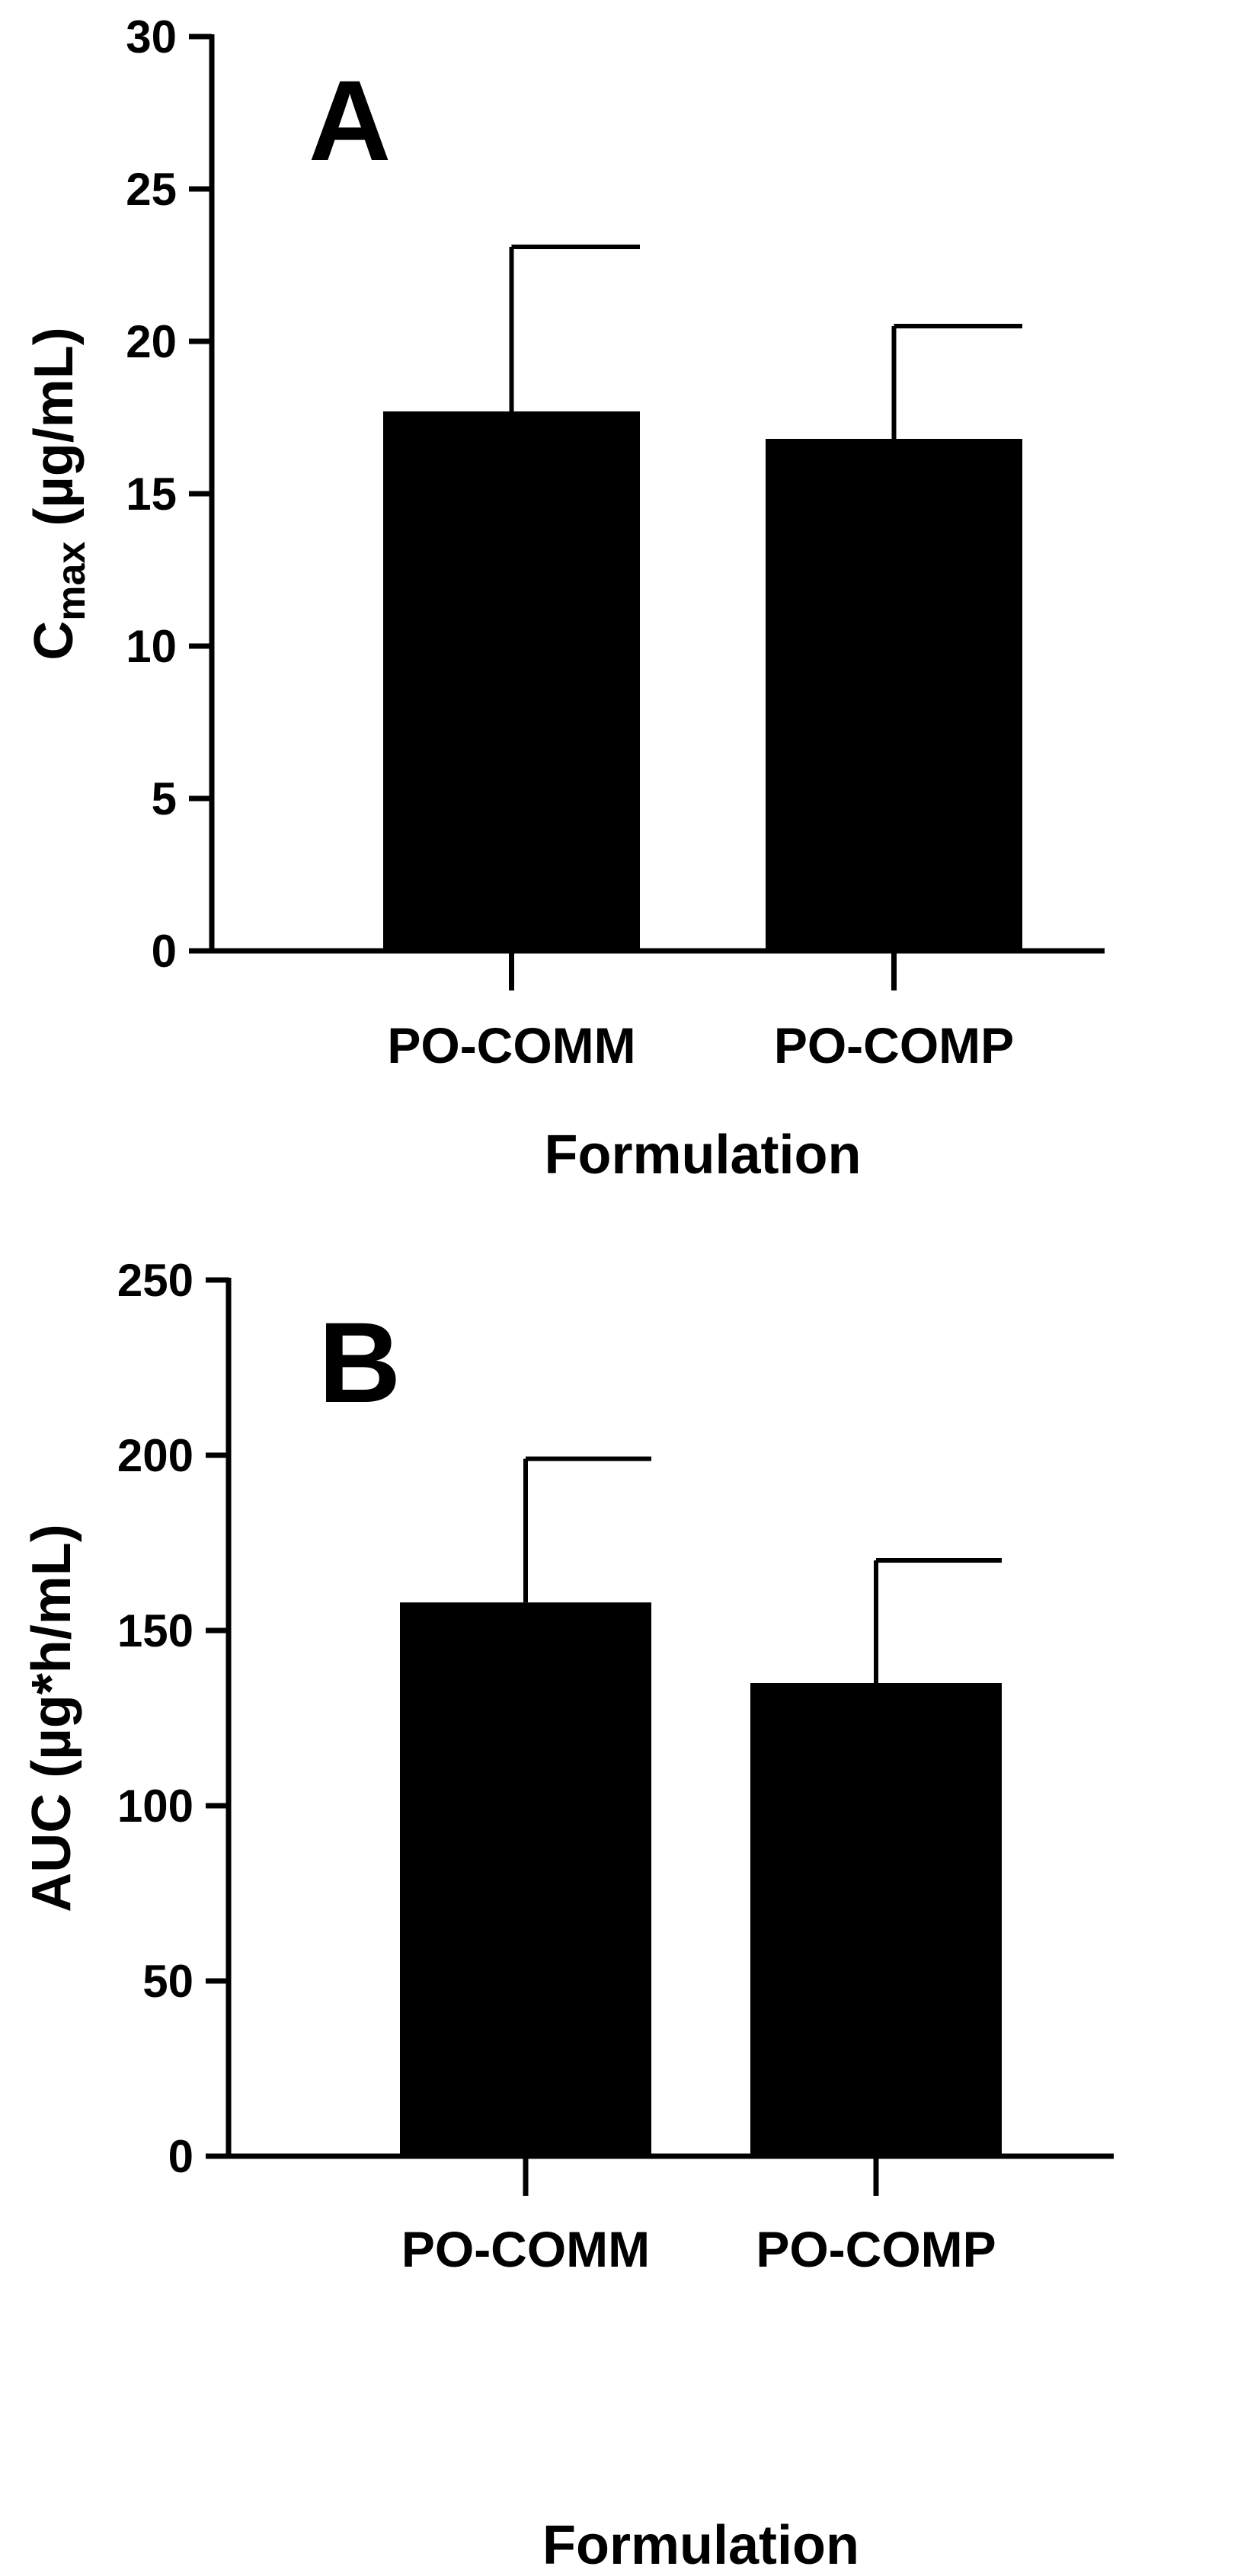 Image resolution: width=1260 pixels, height=2576 pixels. I want to click on y-tick-label: 50, so click(167, 1981).